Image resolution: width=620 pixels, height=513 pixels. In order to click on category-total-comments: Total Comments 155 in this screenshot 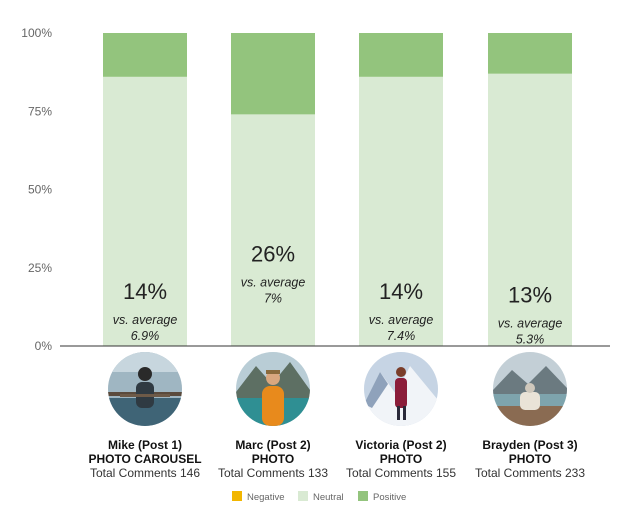, I will do `click(401, 473)`.